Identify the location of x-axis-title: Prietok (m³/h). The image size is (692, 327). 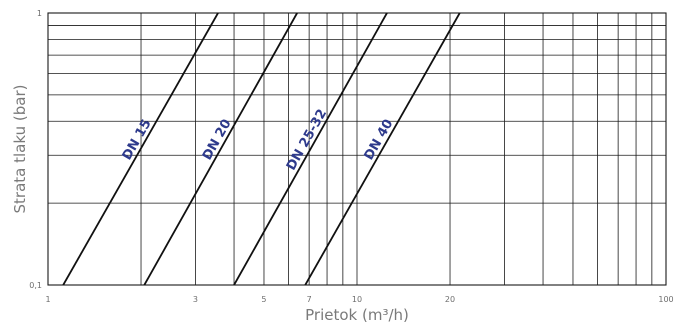
(357, 315).